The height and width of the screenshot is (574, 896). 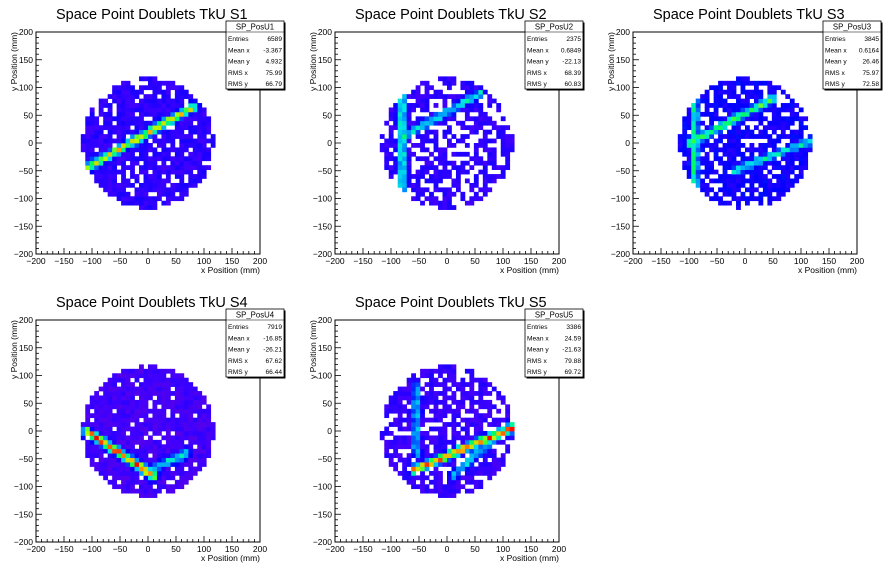 What do you see at coordinates (176, 261) in the screenshot?
I see `x-tick-label: 50` at bounding box center [176, 261].